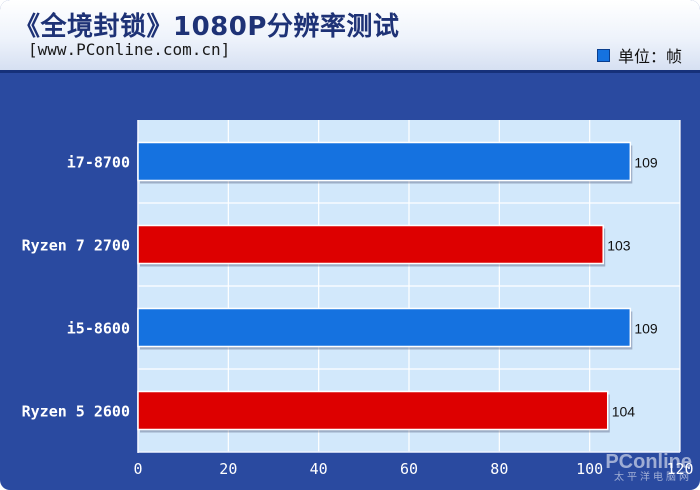 The width and height of the screenshot is (700, 490). Describe the element at coordinates (624, 412) in the screenshot. I see `data-label: 104` at that location.